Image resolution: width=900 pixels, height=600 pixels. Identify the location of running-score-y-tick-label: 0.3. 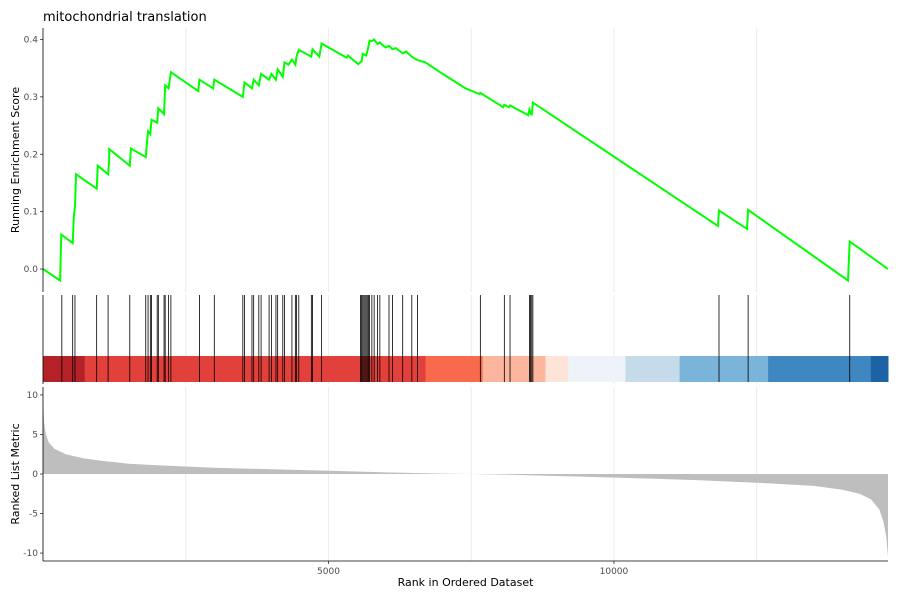
(31, 98).